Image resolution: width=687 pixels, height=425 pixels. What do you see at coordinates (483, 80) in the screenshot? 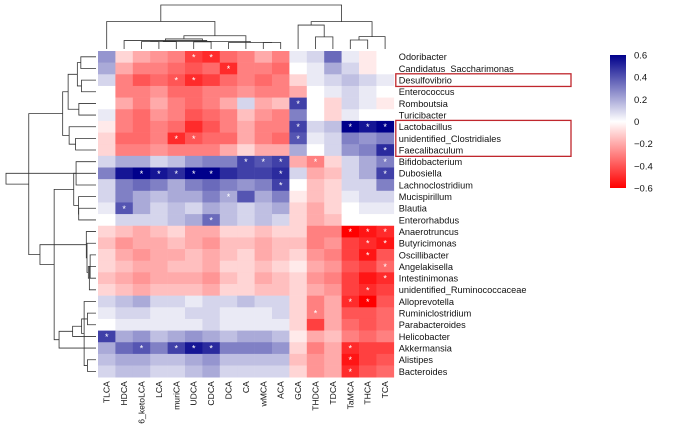
I see `highlight-box` at bounding box center [483, 80].